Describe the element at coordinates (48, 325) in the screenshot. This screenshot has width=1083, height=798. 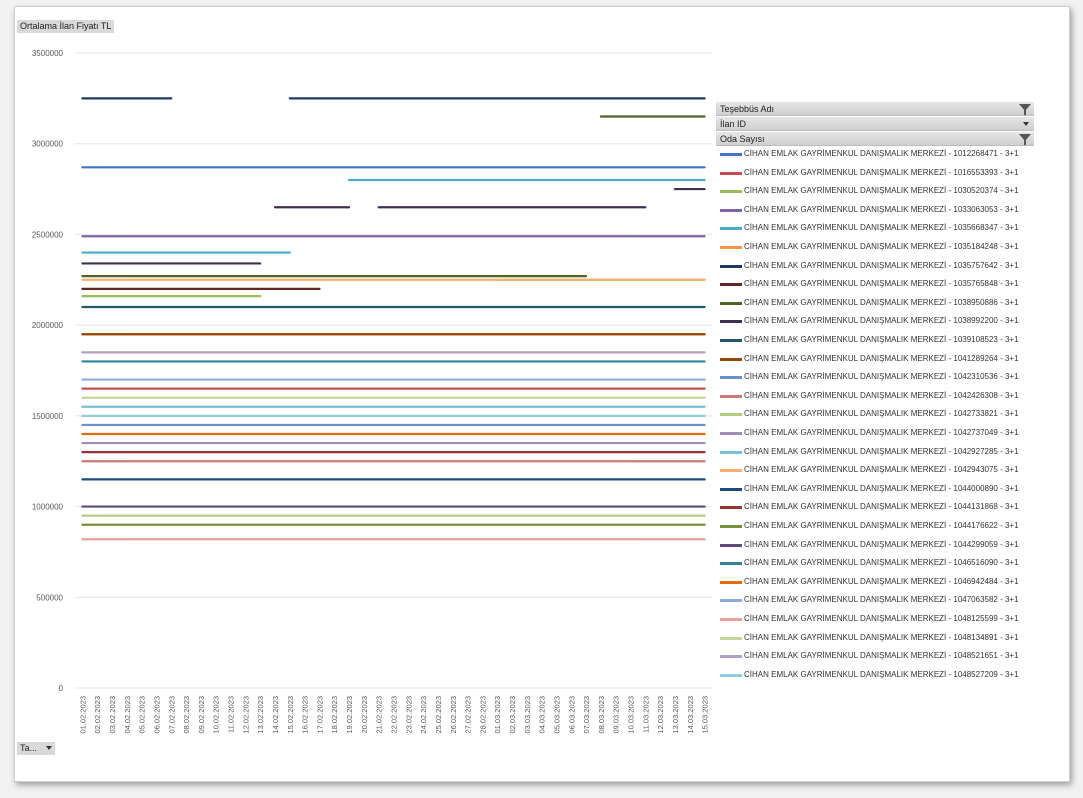
I see `y-tick-label: 2000000` at that location.